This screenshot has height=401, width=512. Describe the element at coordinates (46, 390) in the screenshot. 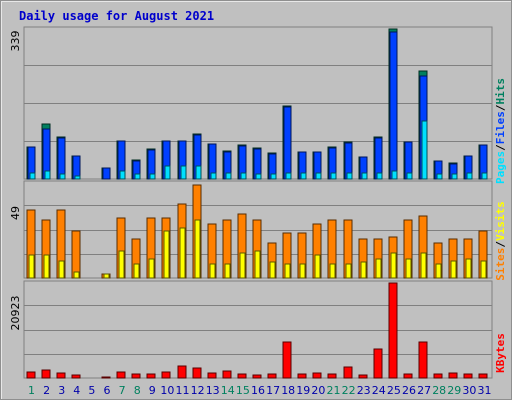

I see `day-label: 2` at that location.